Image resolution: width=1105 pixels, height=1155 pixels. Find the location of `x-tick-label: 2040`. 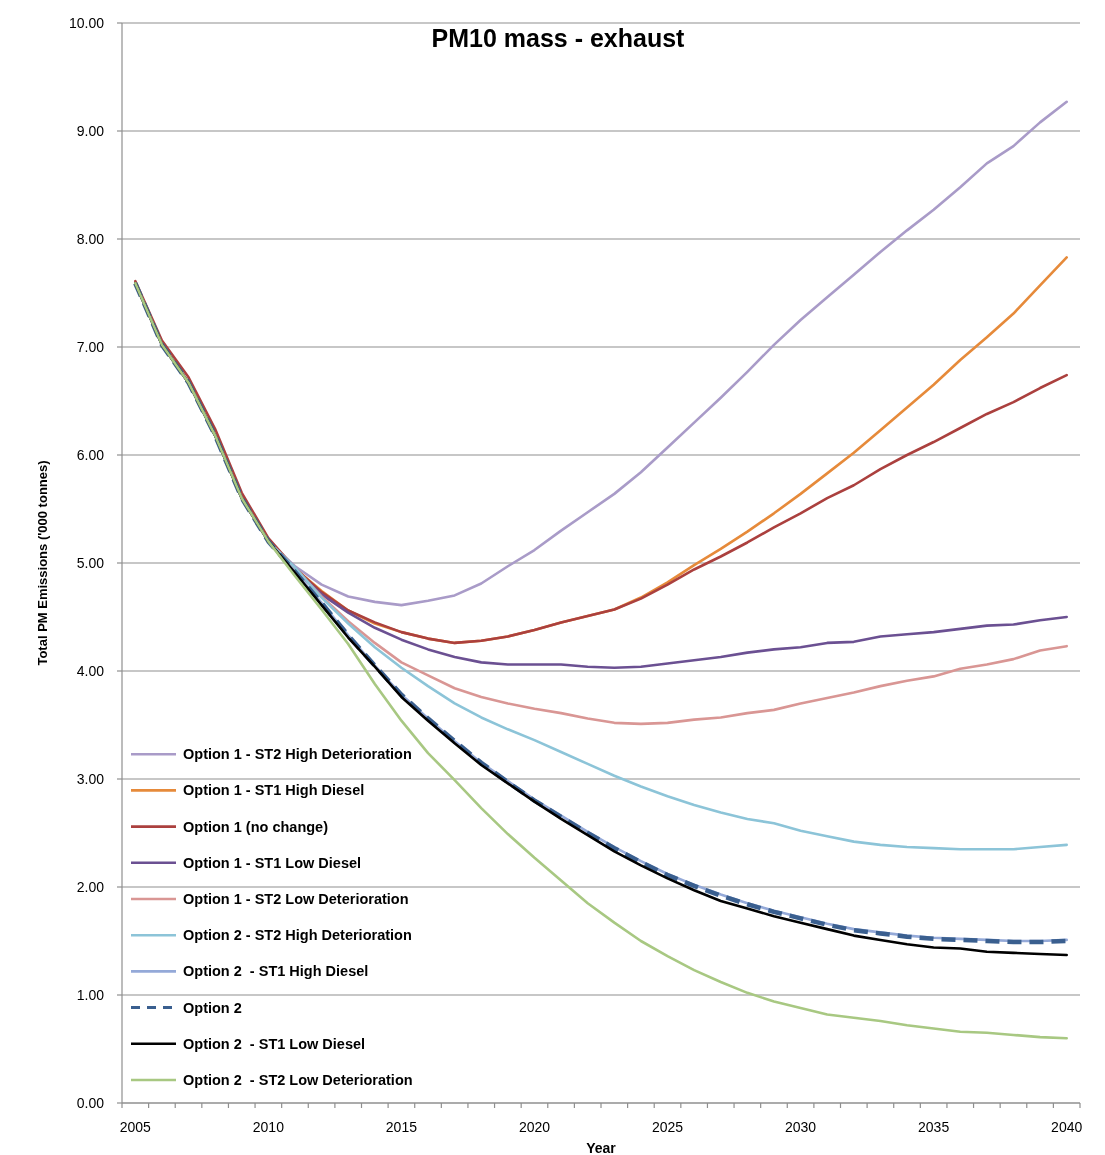

x-tick-label: 2040 is located at coordinates (1067, 1127).